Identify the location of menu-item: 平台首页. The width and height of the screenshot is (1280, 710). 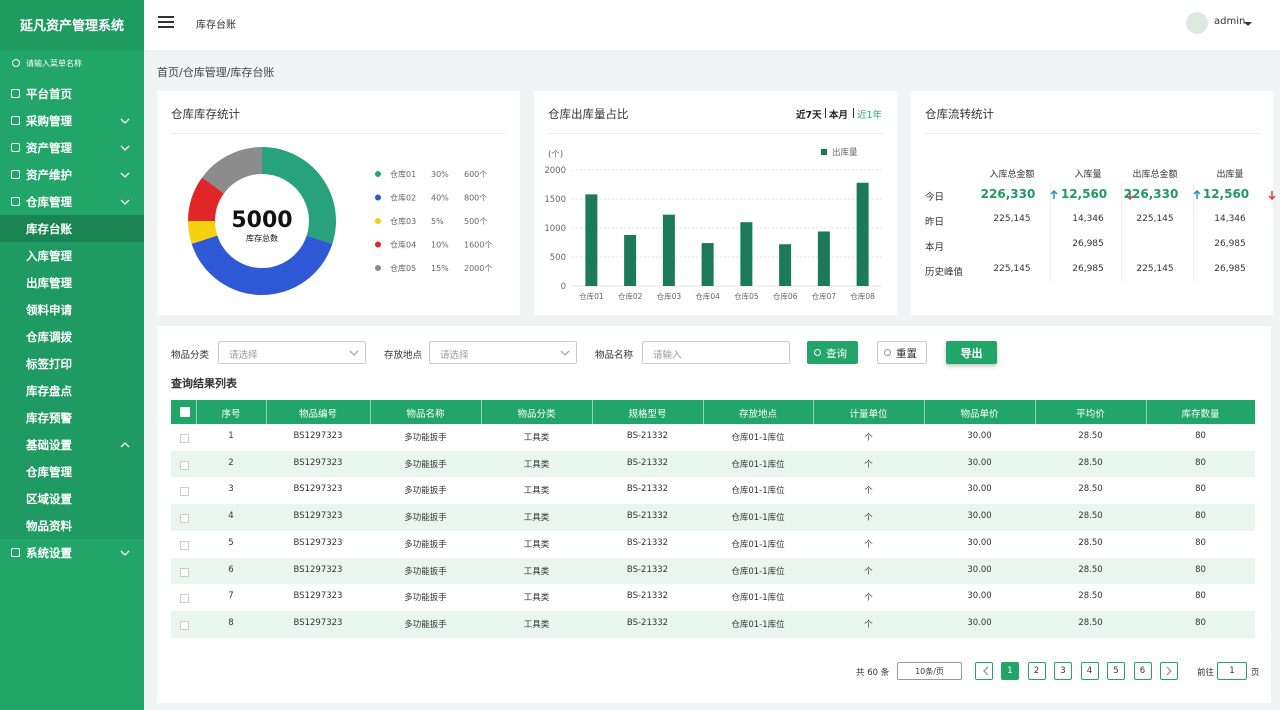
(72, 93).